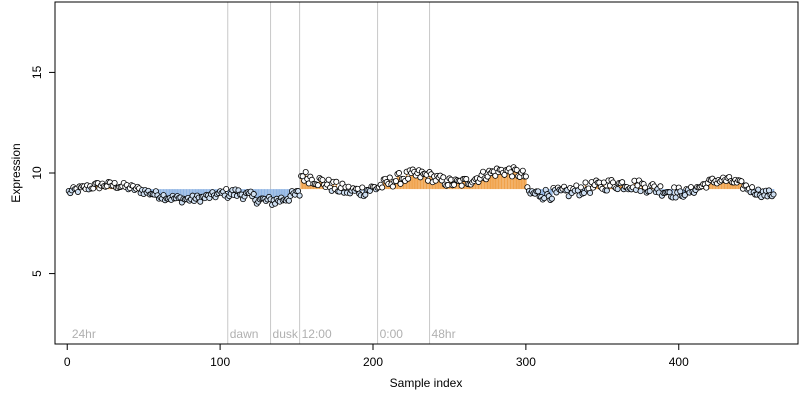  I want to click on x-axis-label: Sample index, so click(426, 383).